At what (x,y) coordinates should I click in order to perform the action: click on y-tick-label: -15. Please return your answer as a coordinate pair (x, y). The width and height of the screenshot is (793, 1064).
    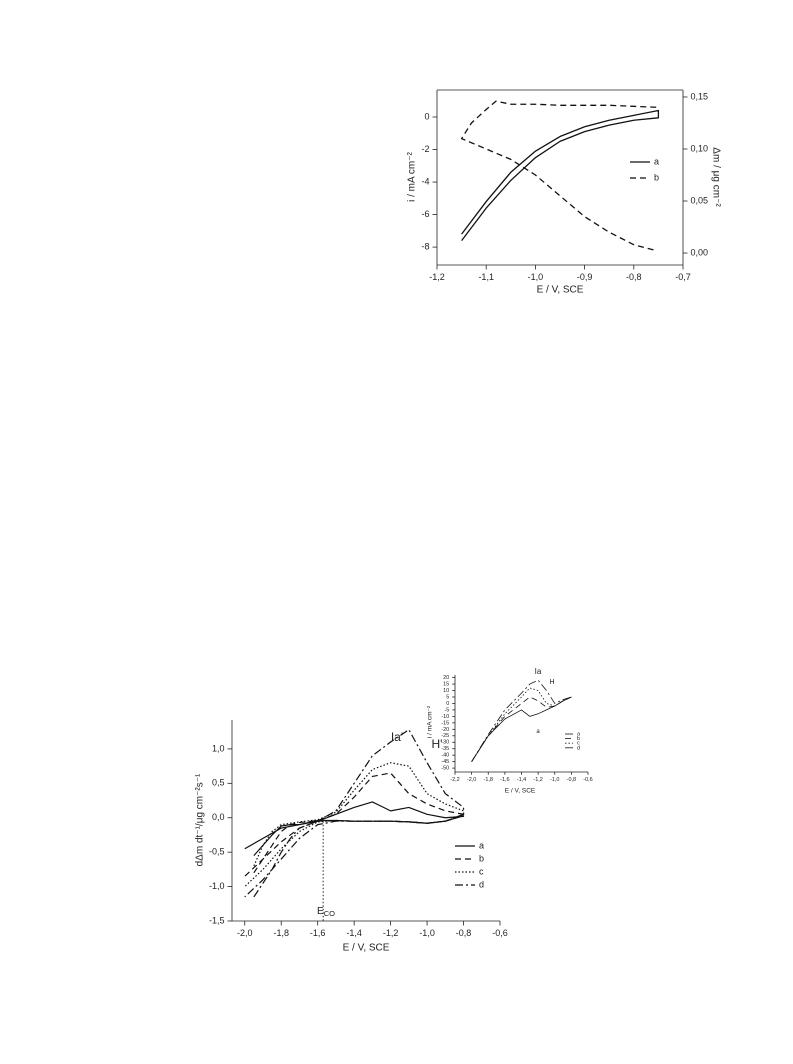
    Looking at the image, I should click on (445, 723).